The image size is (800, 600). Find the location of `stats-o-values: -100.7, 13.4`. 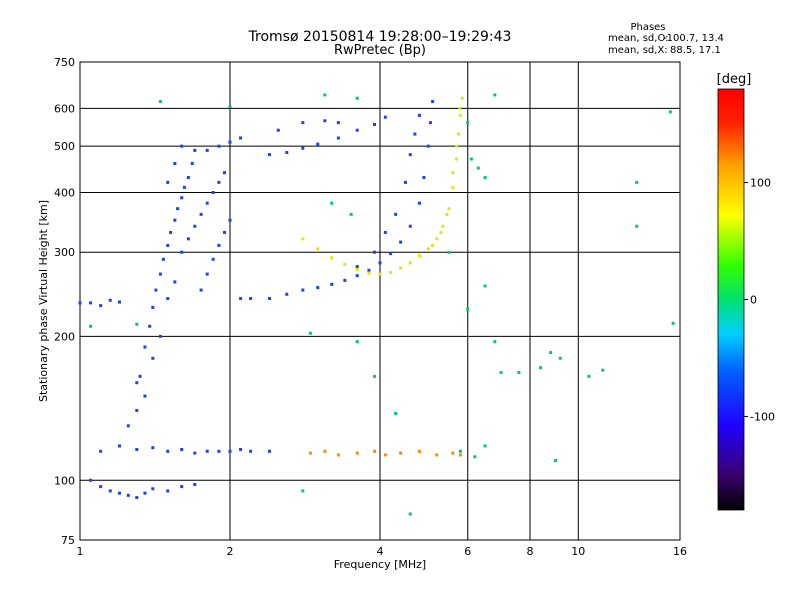

stats-o-values: -100.7, 13.4 is located at coordinates (693, 38).